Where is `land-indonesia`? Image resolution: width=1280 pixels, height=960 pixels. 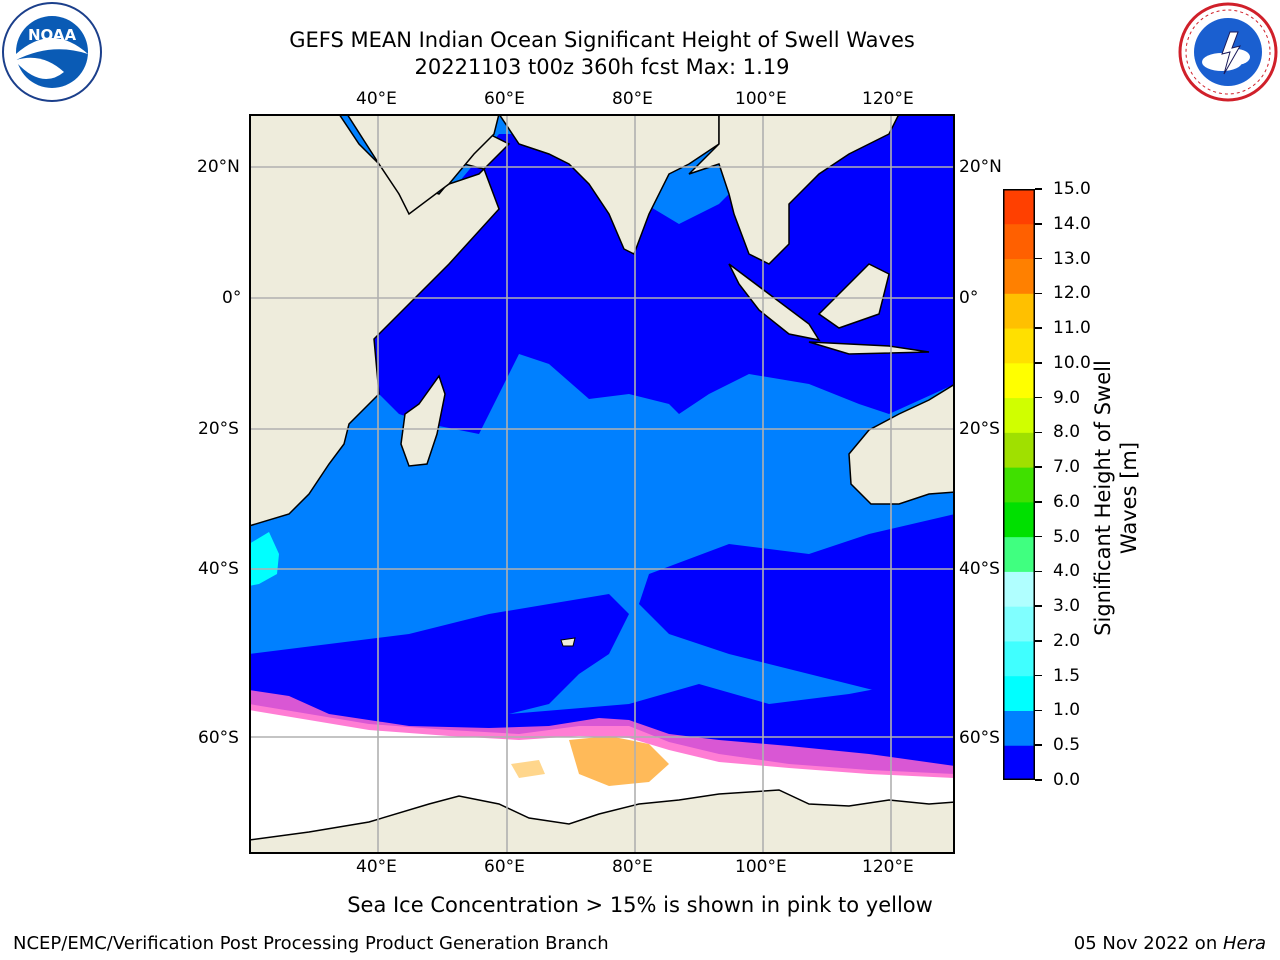
land-indonesia is located at coordinates (829, 309).